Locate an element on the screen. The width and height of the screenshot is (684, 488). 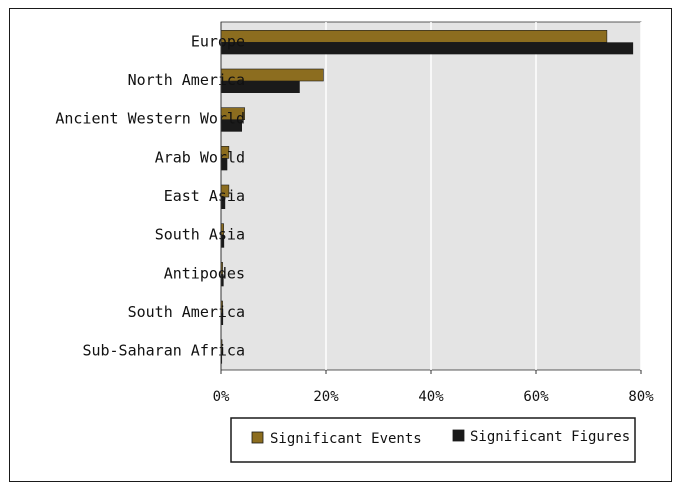
category-label: Ancient Western World is located at coordinates (150, 119).